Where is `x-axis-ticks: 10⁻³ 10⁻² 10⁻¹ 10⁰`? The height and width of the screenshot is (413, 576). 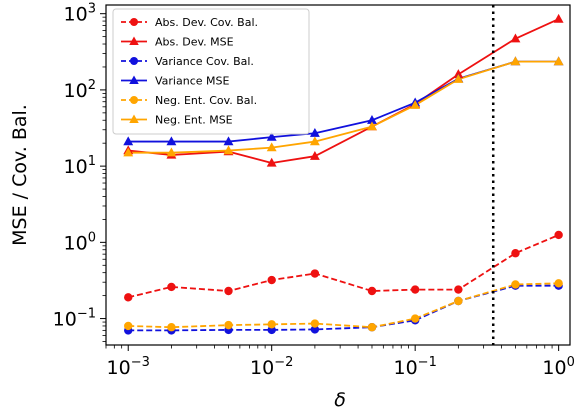
x-axis-ticks: 10⁻³ 10⁻² 10⁻¹ 10⁰ is located at coordinates (340, 362).